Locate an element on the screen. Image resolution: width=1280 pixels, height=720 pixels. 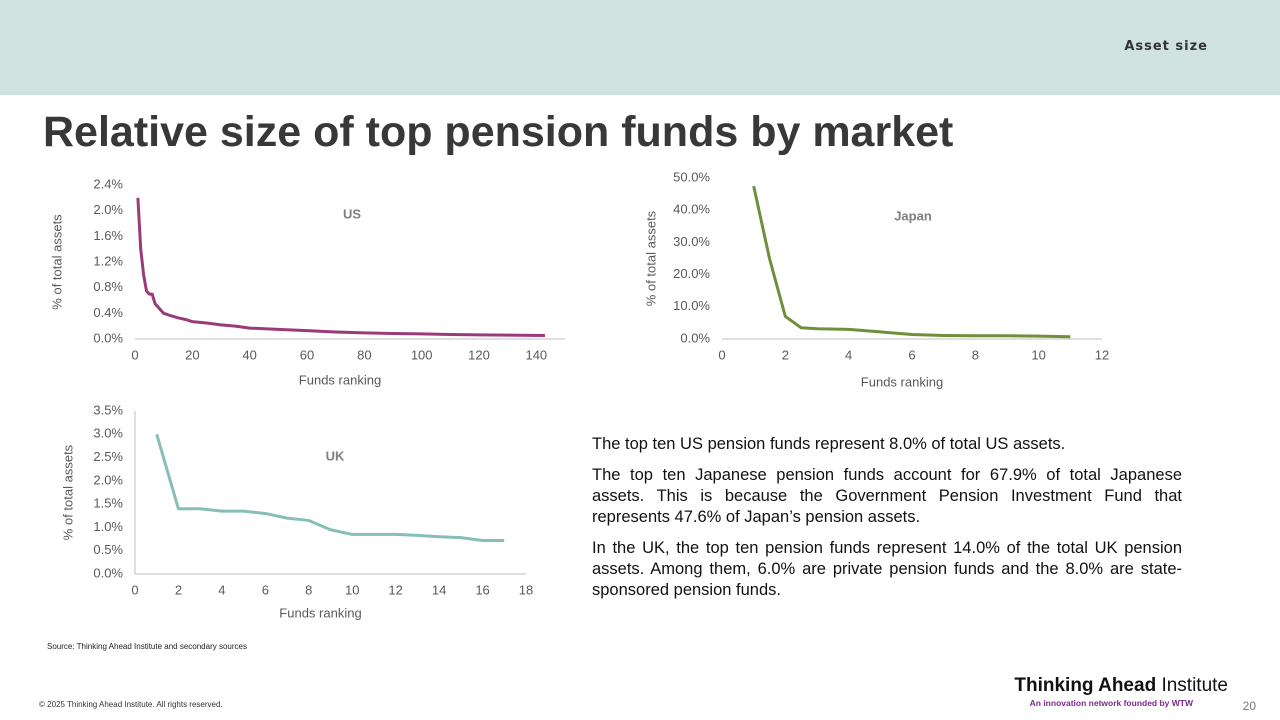
x-tick-label: 60 is located at coordinates (307, 354).